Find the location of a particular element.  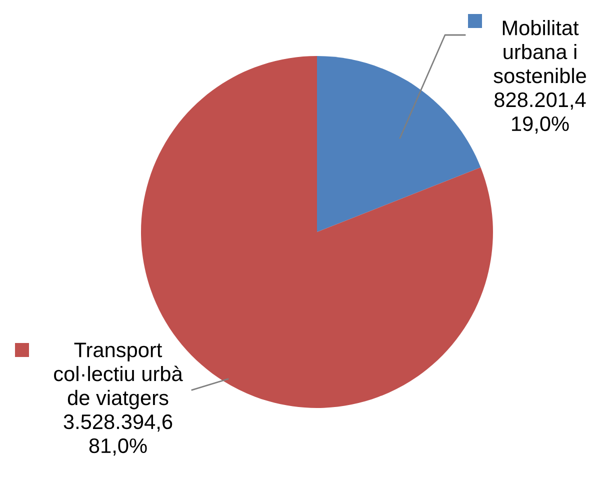

pie-slice is located at coordinates (399, 144).